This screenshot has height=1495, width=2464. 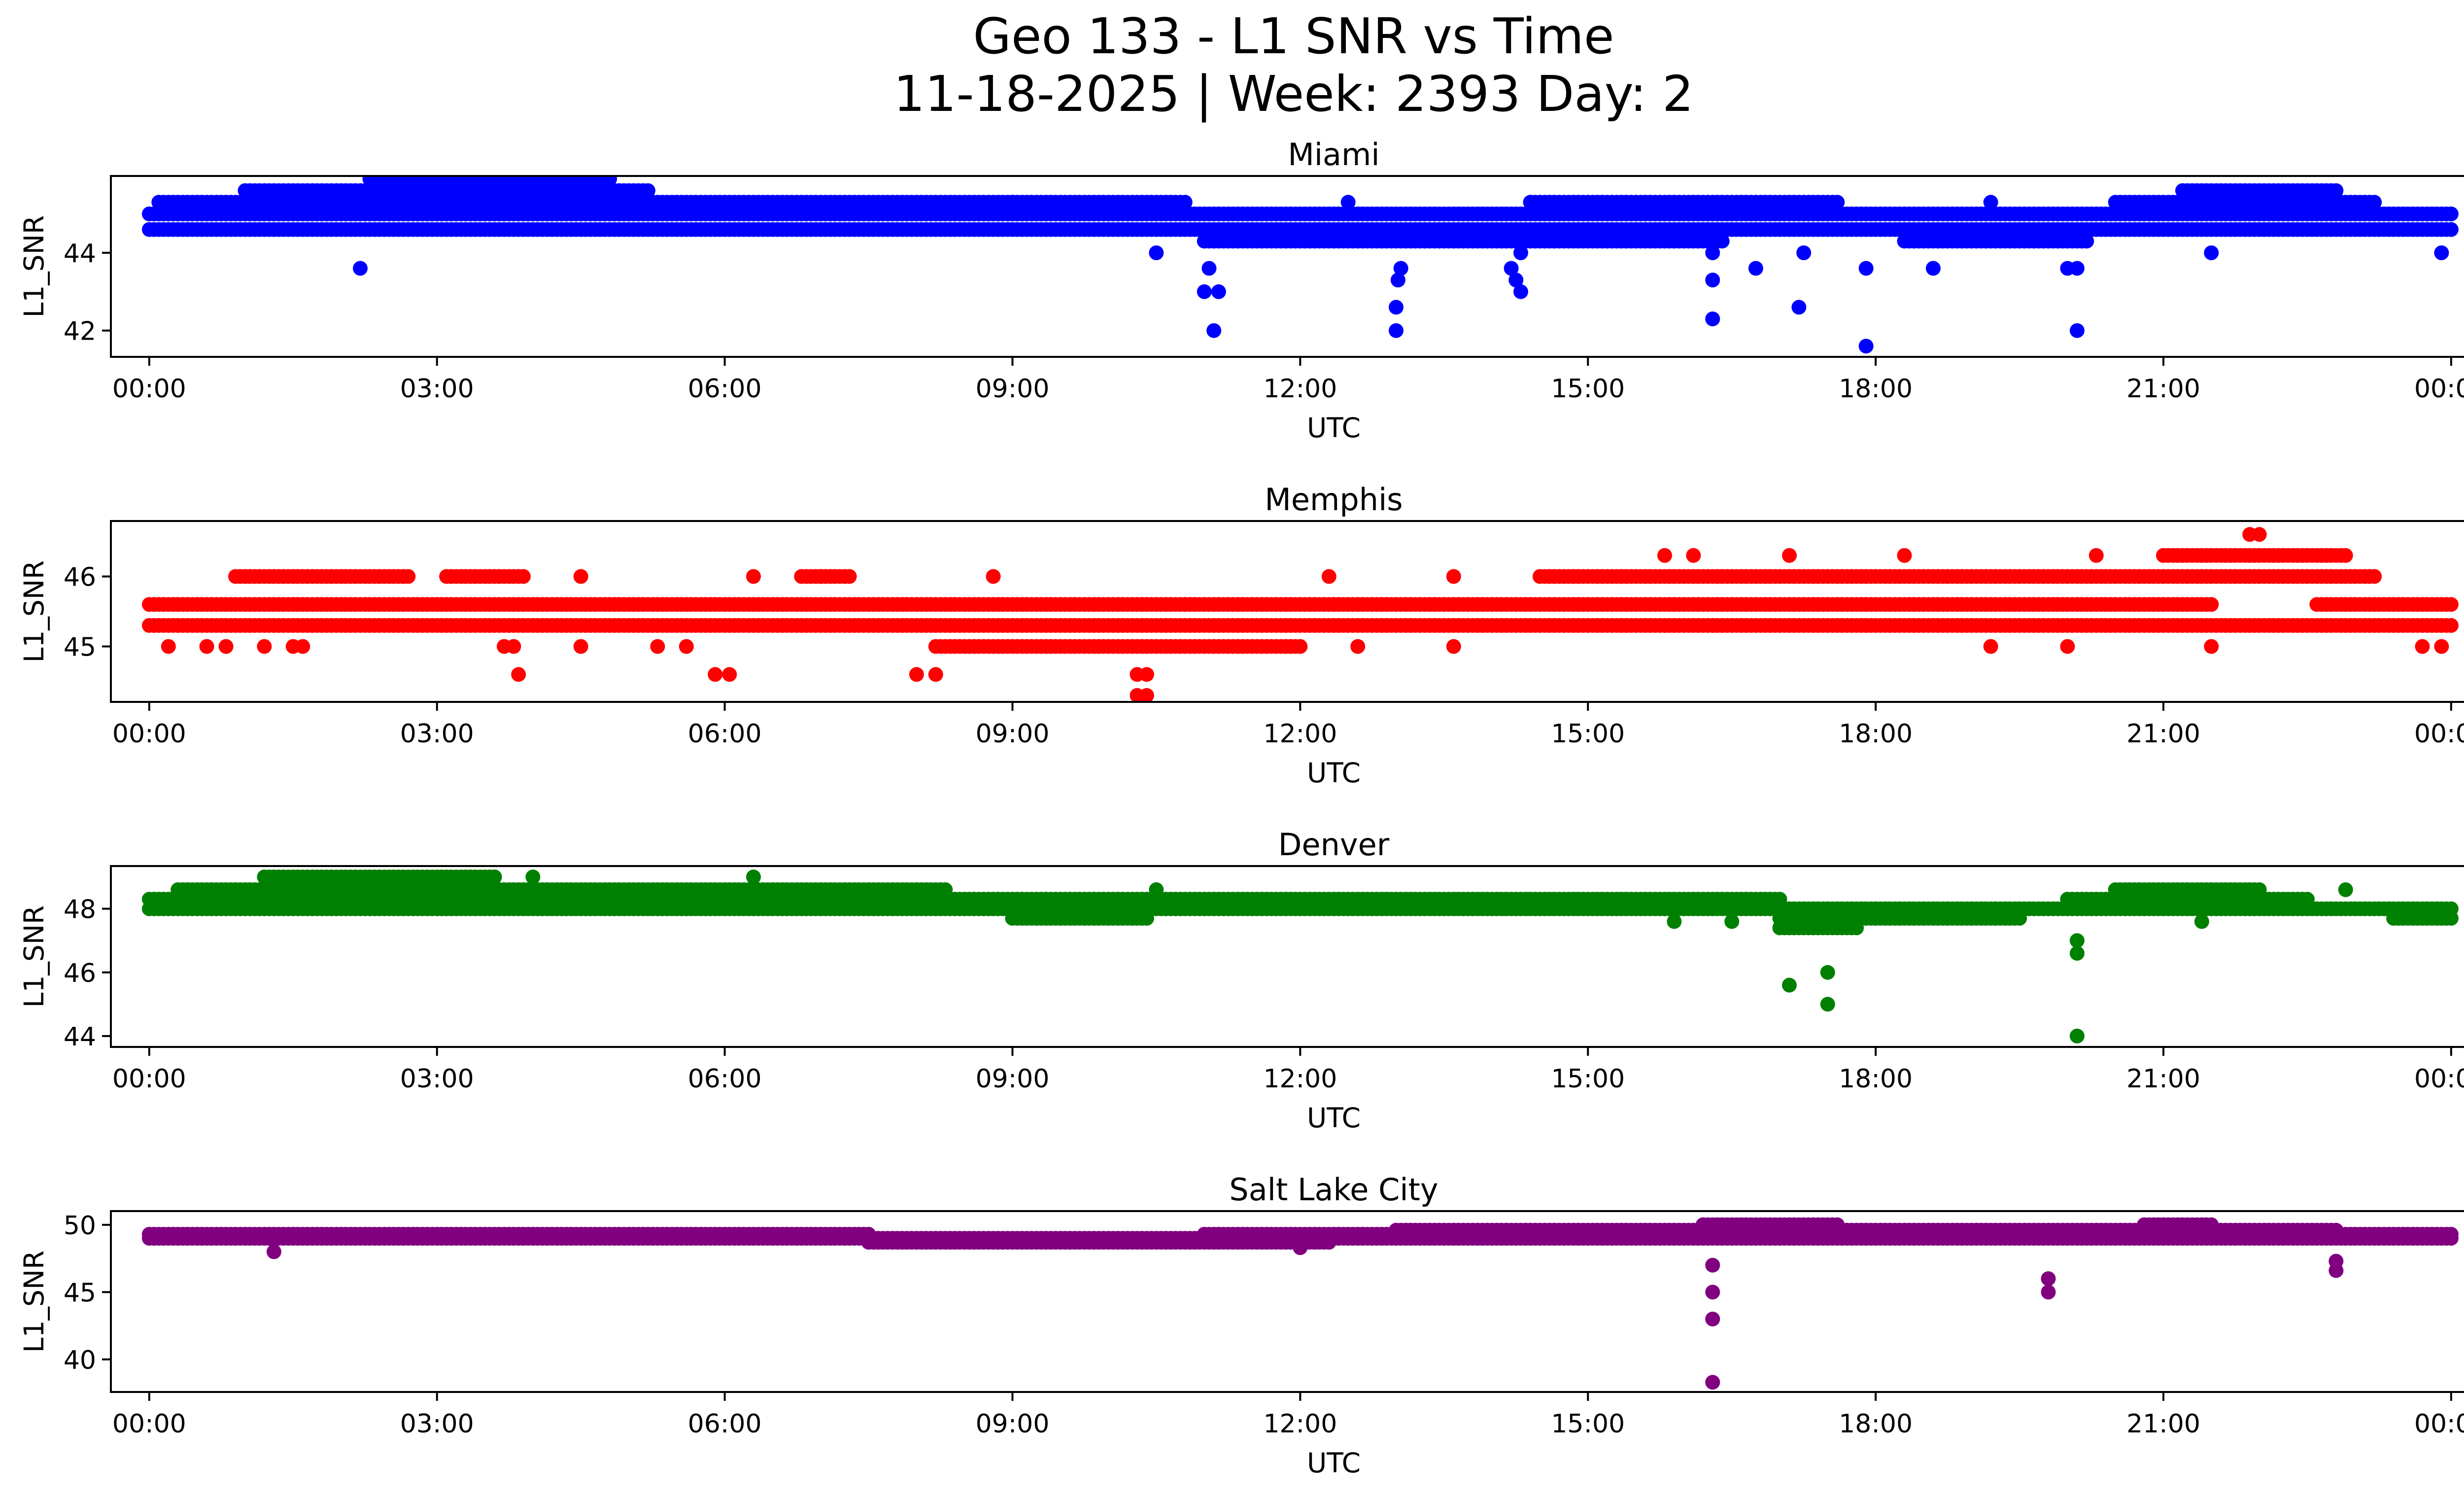 I want to click on x-tick-label: 09:00, so click(x=1013, y=734).